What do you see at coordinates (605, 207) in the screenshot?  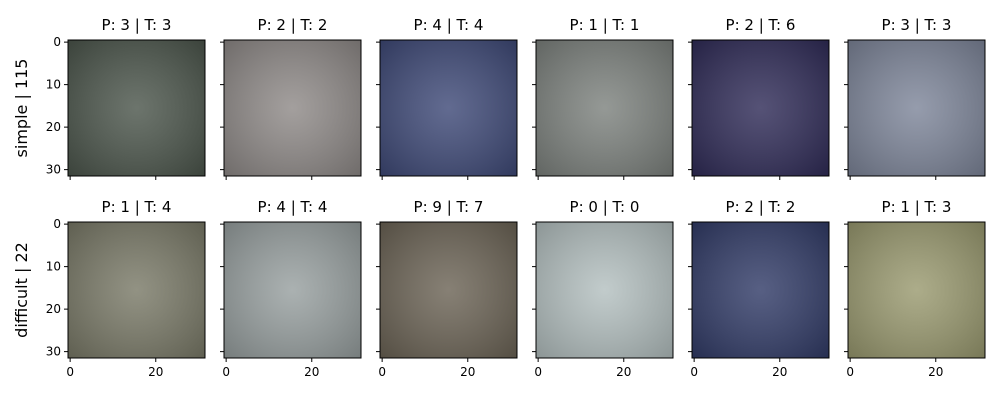 I see `panel-title: P: 0 | T: 0` at bounding box center [605, 207].